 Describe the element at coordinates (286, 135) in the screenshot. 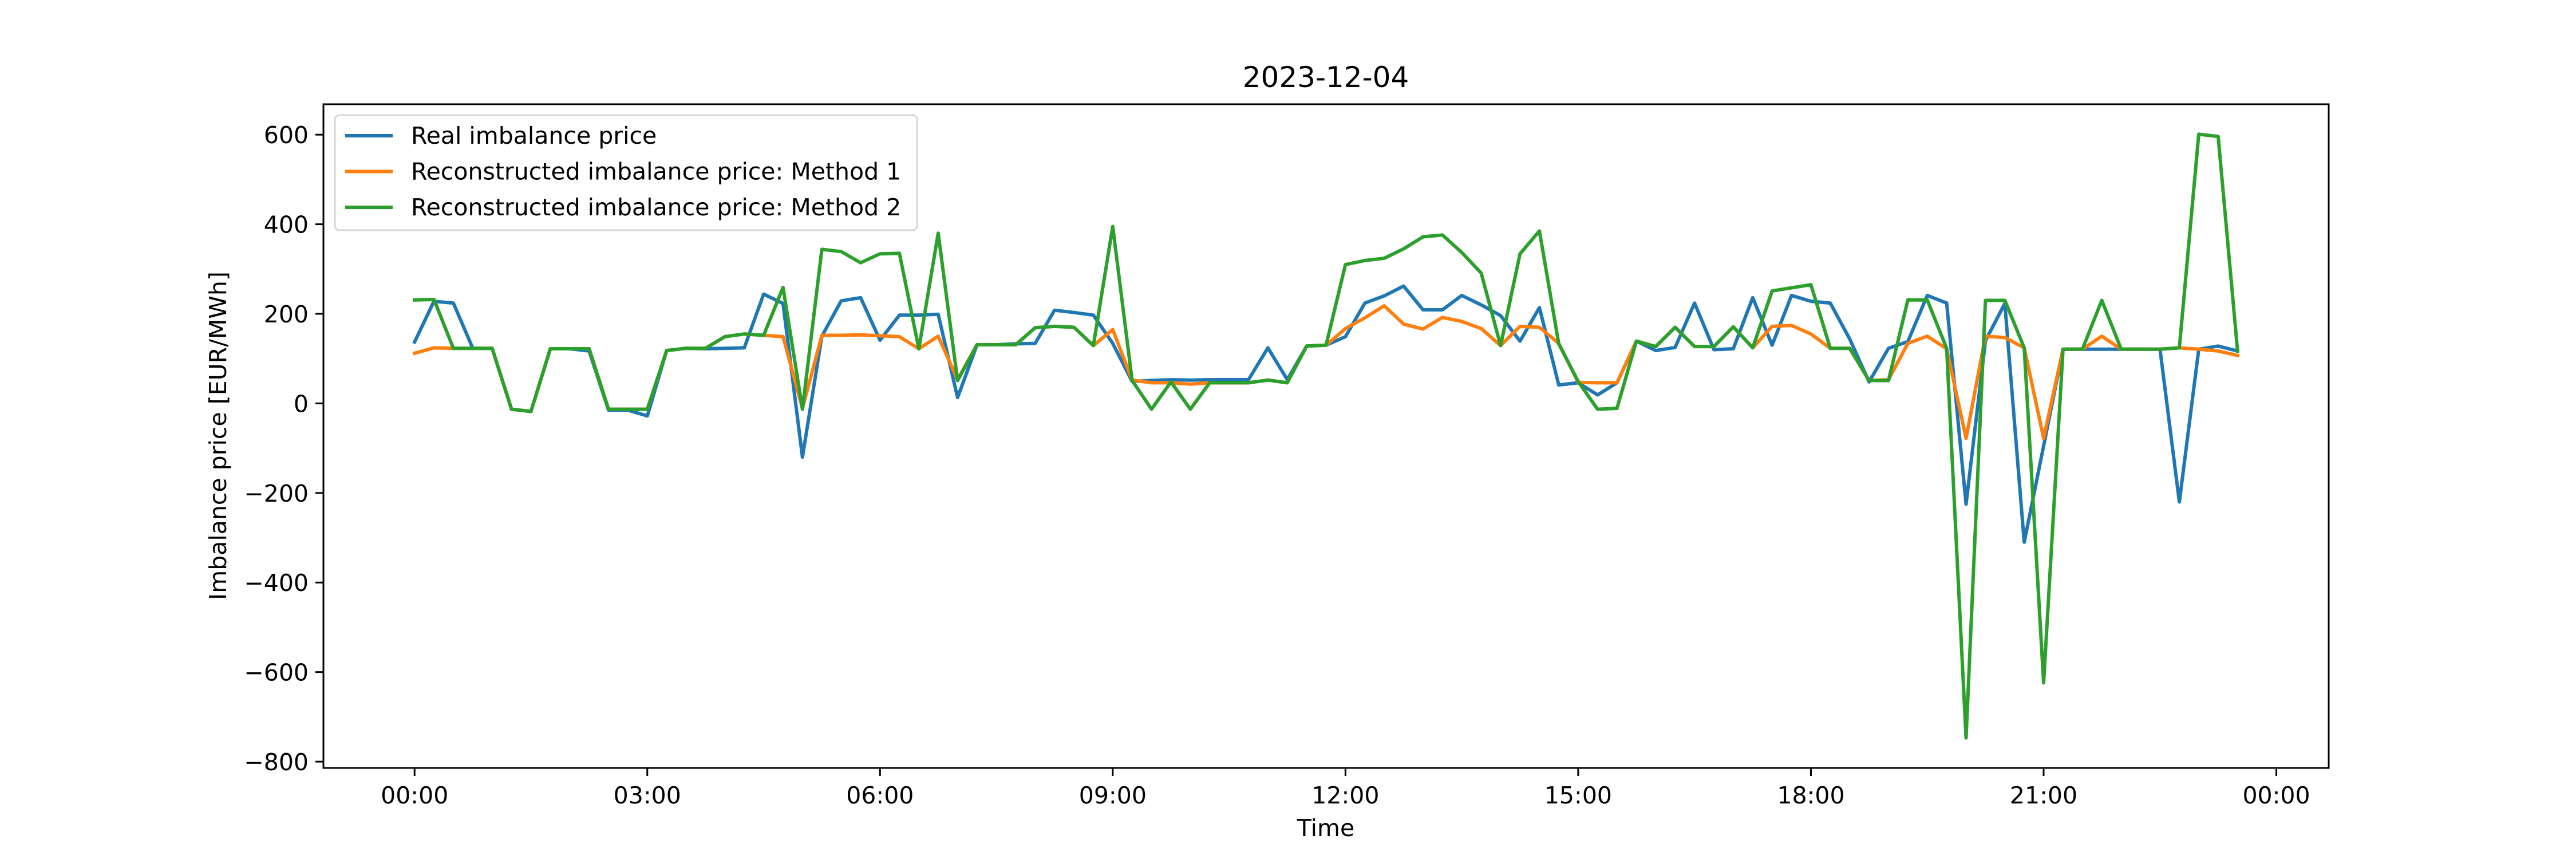

I see `y-tick-label: 600` at that location.